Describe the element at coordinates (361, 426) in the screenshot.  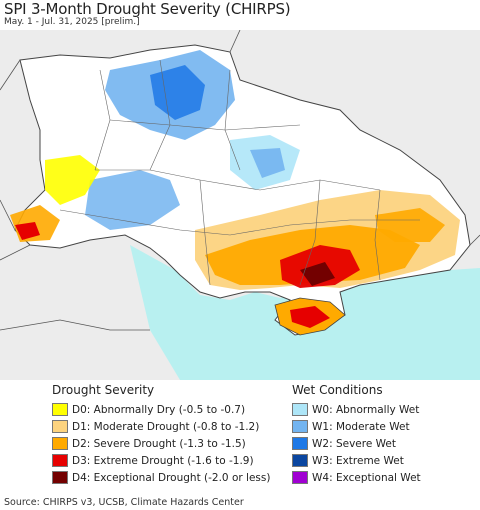
I see `legend-label-w1: W1: Moderate Wet` at that location.